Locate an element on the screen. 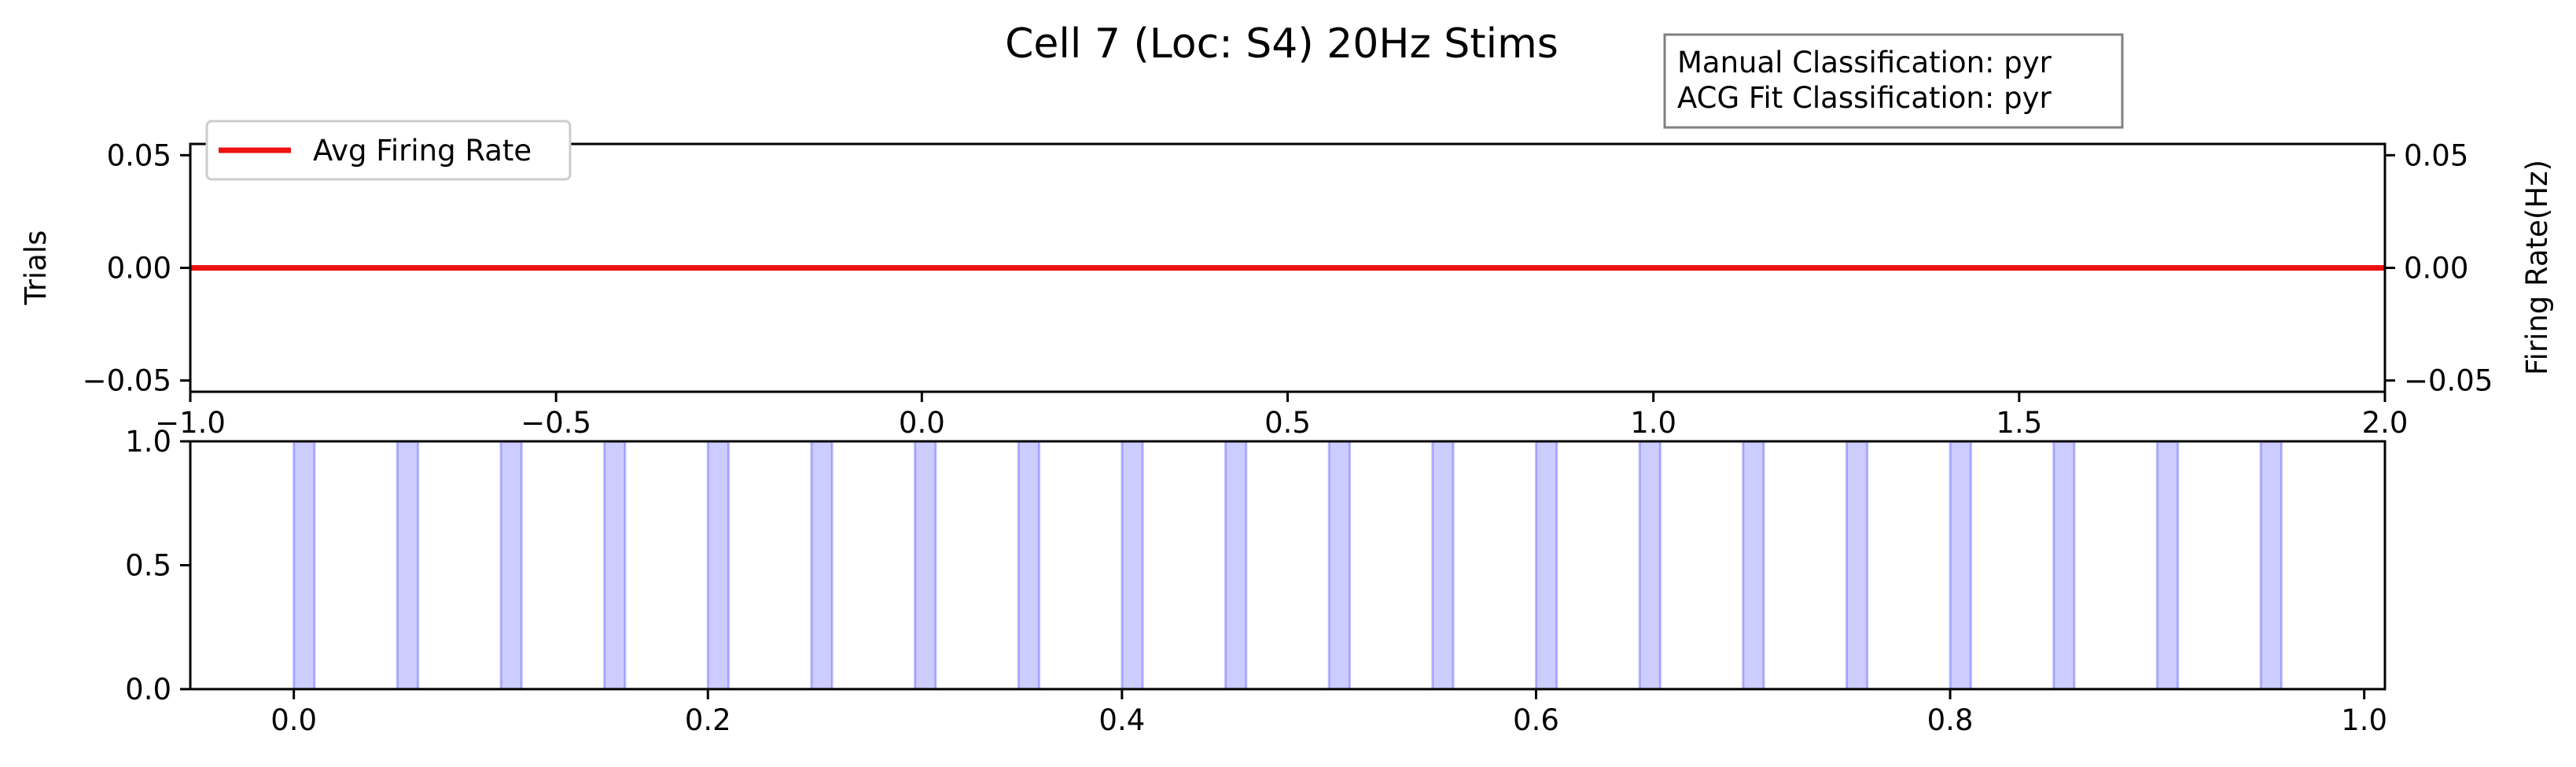 The image size is (2576, 767). top-y-tick-label-right: 0.05 is located at coordinates (2436, 155).